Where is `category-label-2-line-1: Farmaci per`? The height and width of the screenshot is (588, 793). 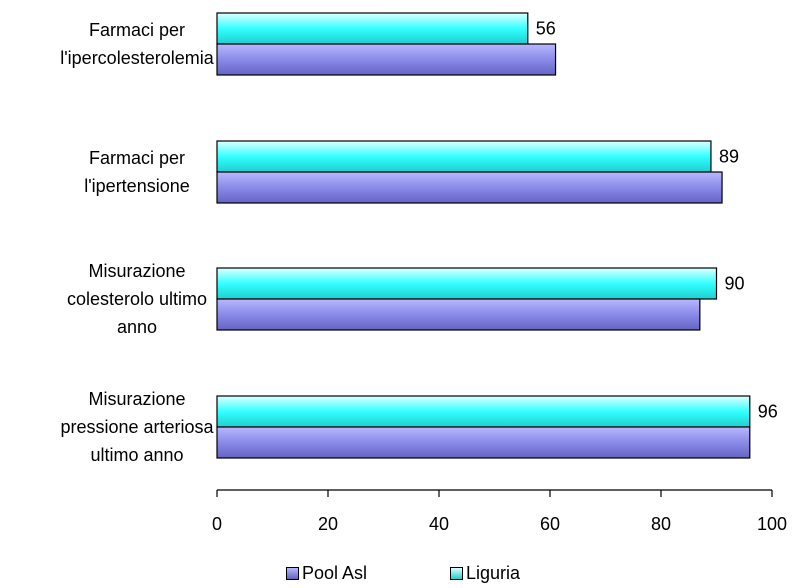
category-label-2-line-1: Farmaci per is located at coordinates (137, 158).